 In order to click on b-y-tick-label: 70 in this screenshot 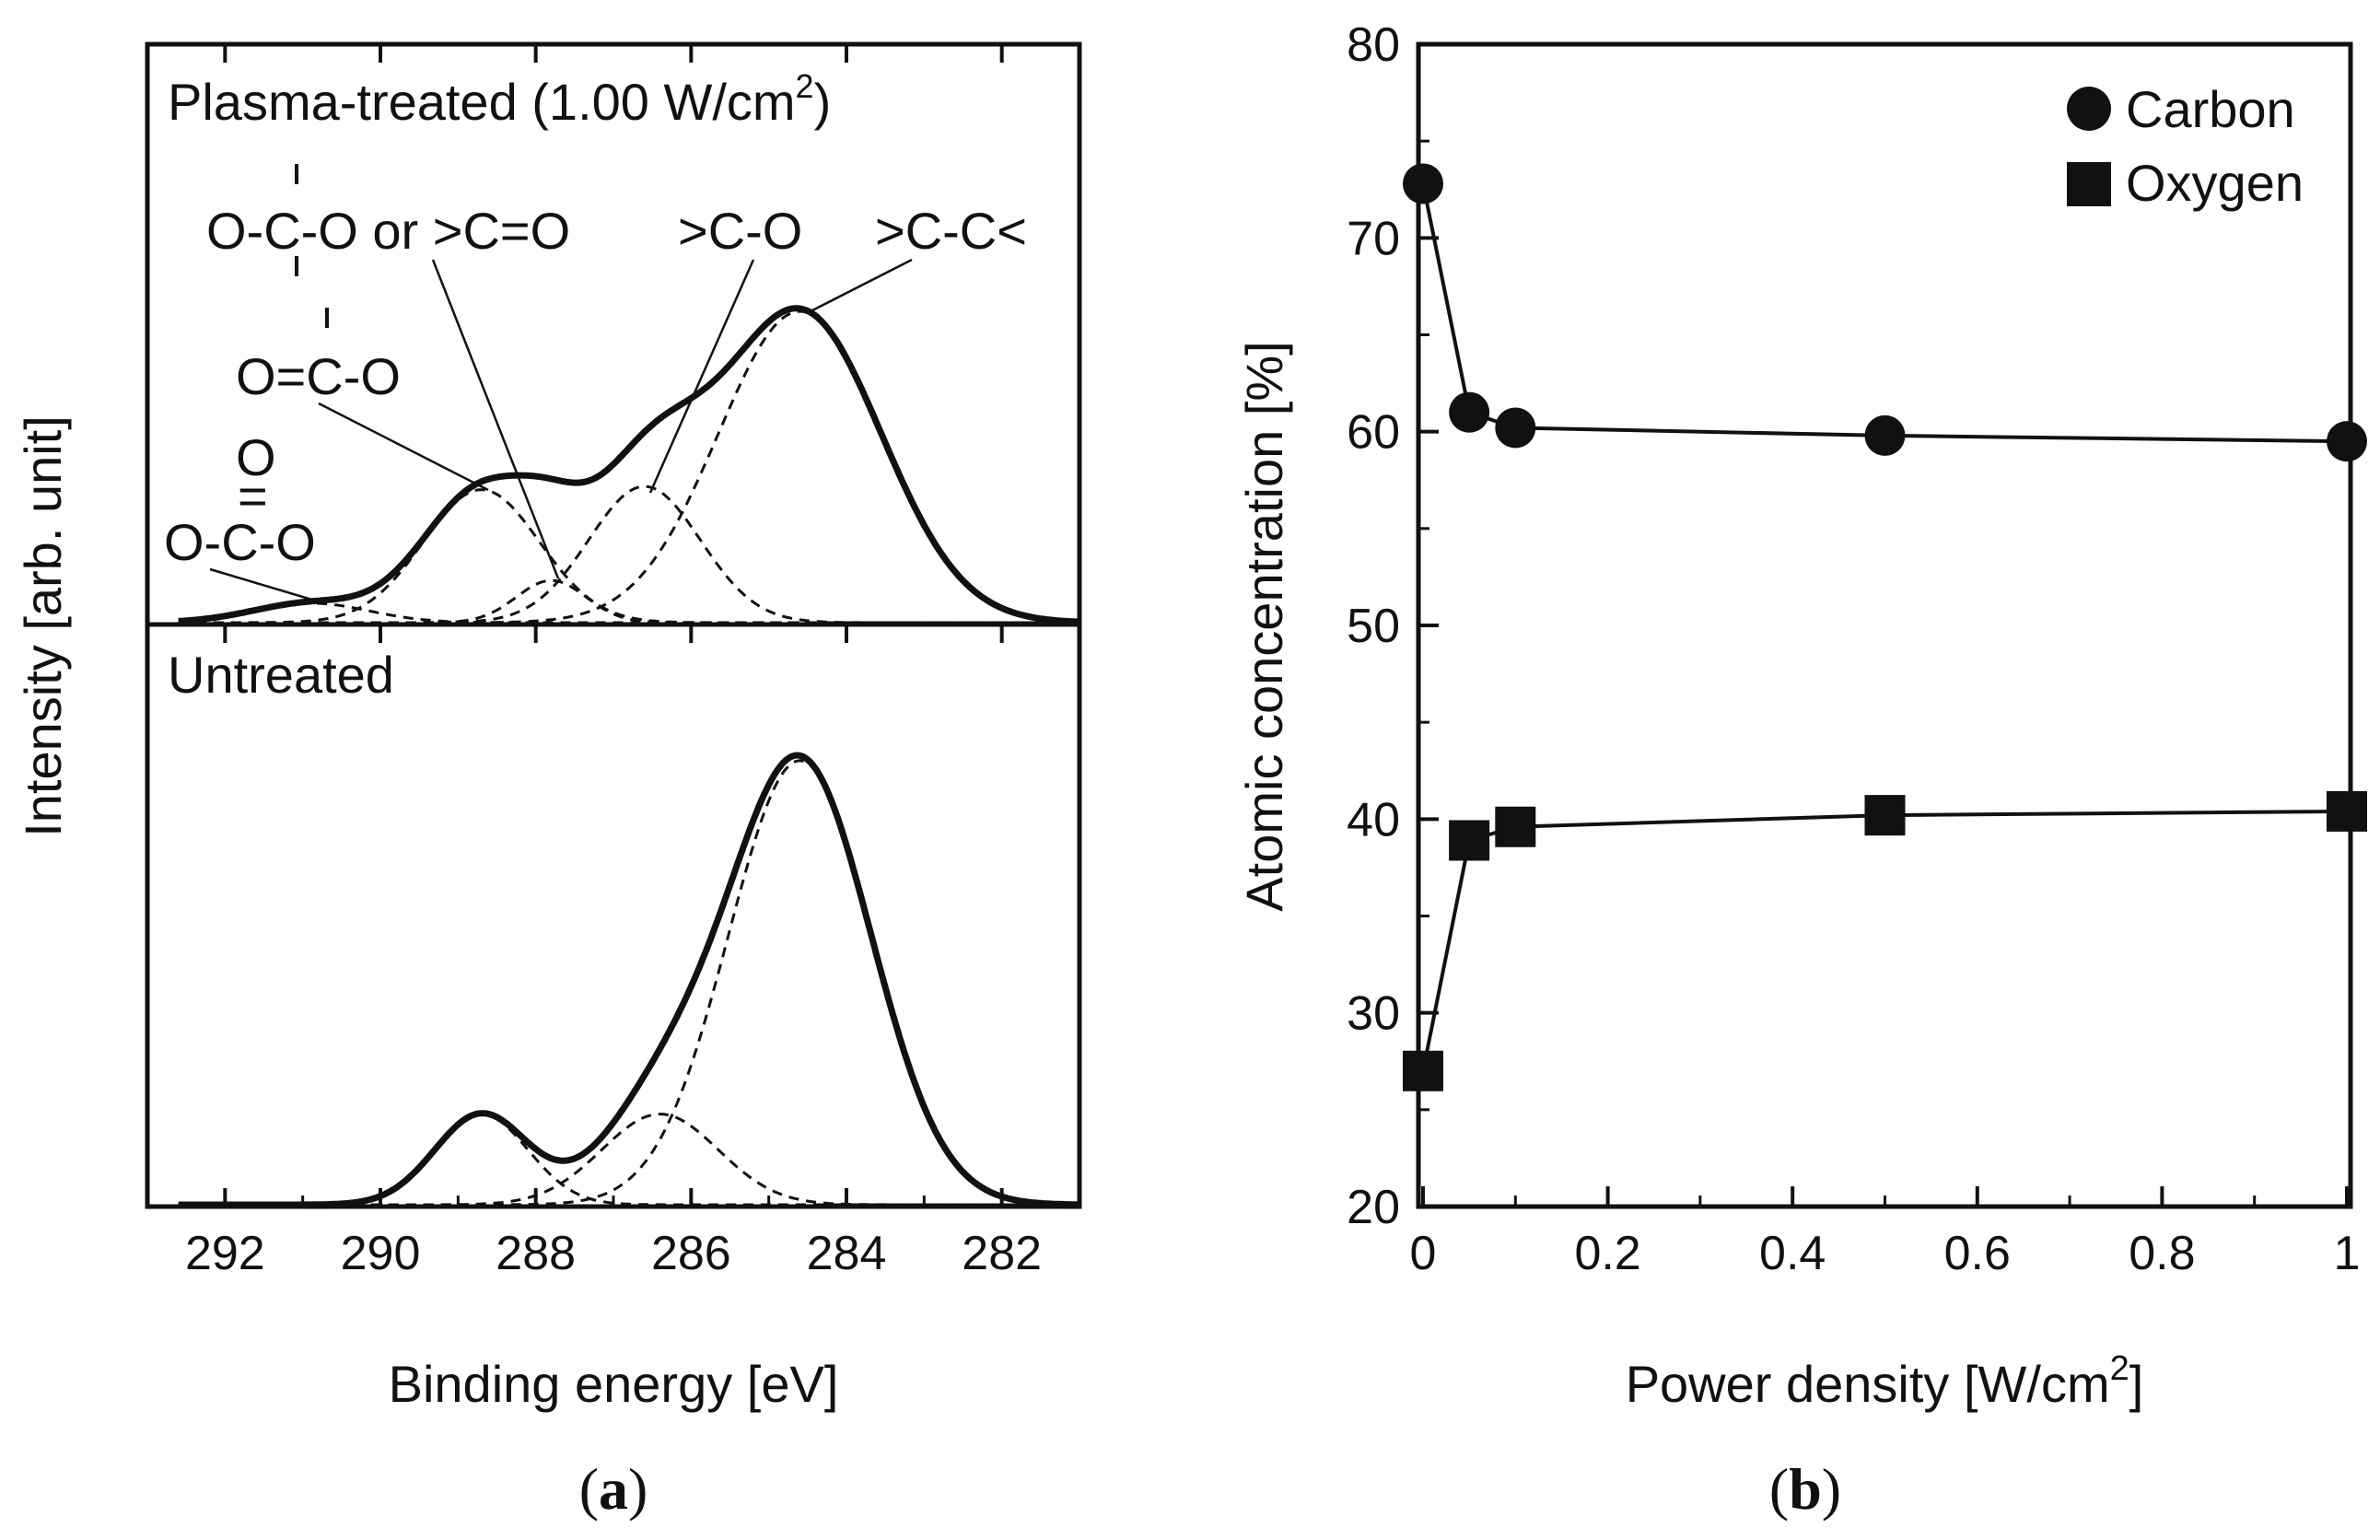, I will do `click(1373, 238)`.